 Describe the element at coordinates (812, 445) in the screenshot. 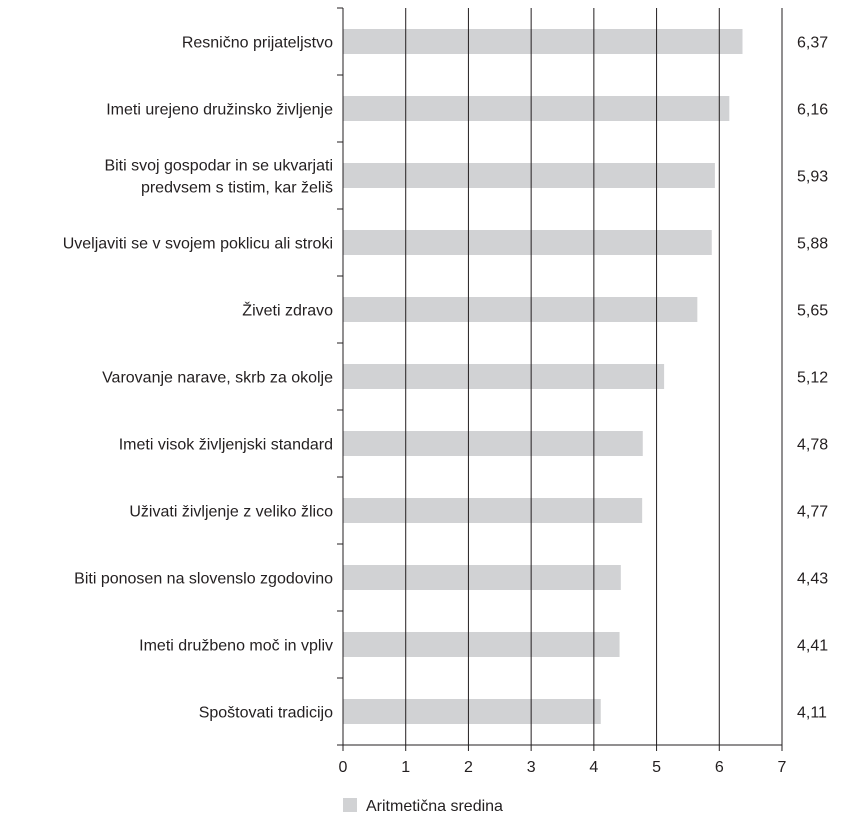

I see `value-label: 4,78` at that location.